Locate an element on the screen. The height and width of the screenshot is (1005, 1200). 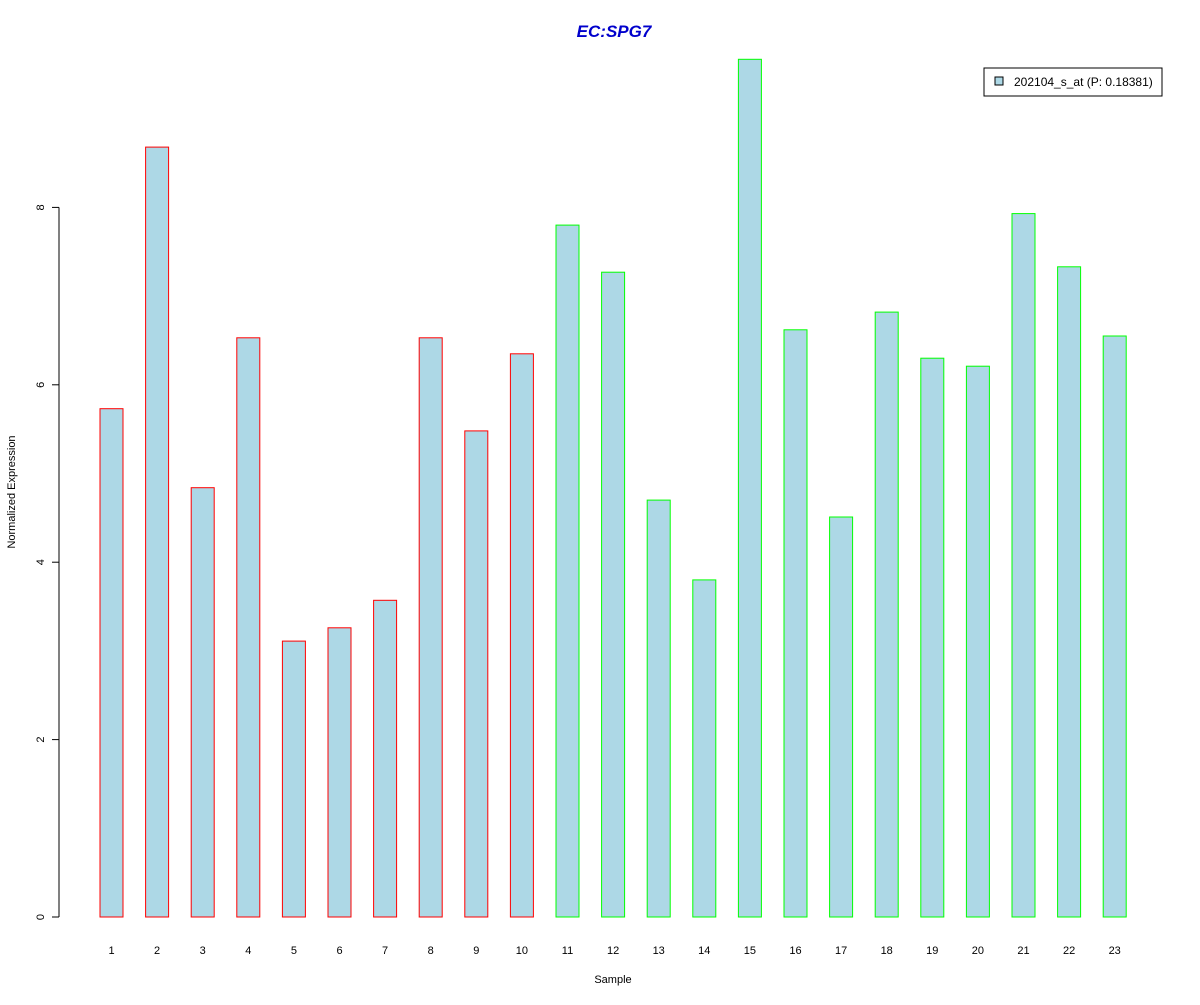
x-tick-label: 3 is located at coordinates (203, 951).